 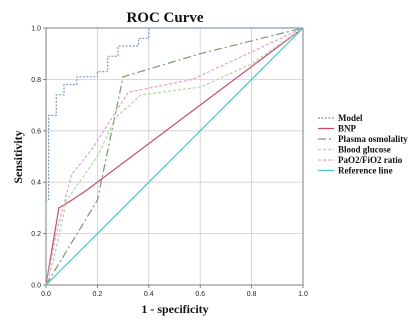 What do you see at coordinates (98, 294) in the screenshot?
I see `x-tick-label: 0.2` at bounding box center [98, 294].